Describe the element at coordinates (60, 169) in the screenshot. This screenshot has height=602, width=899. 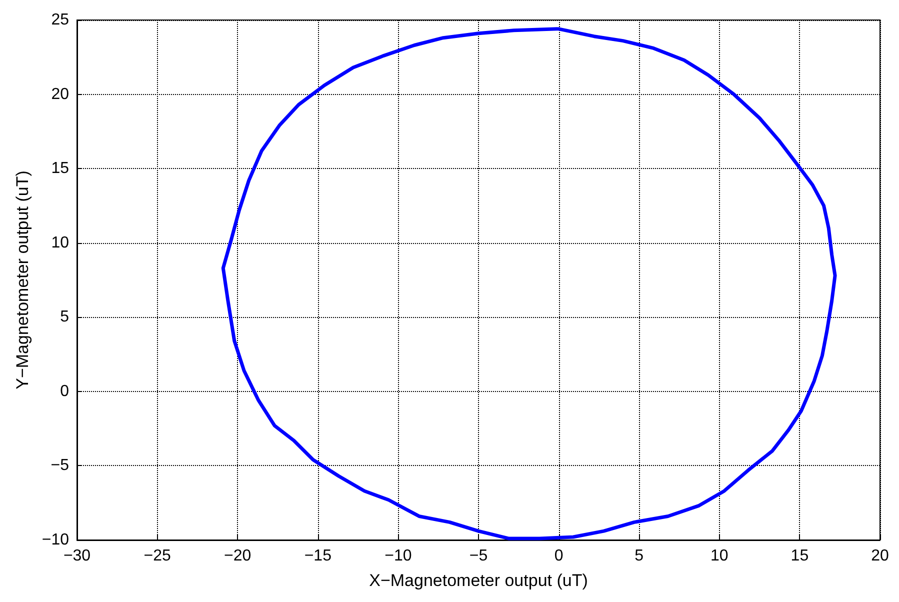
I see `y-tick-label: 15` at that location.